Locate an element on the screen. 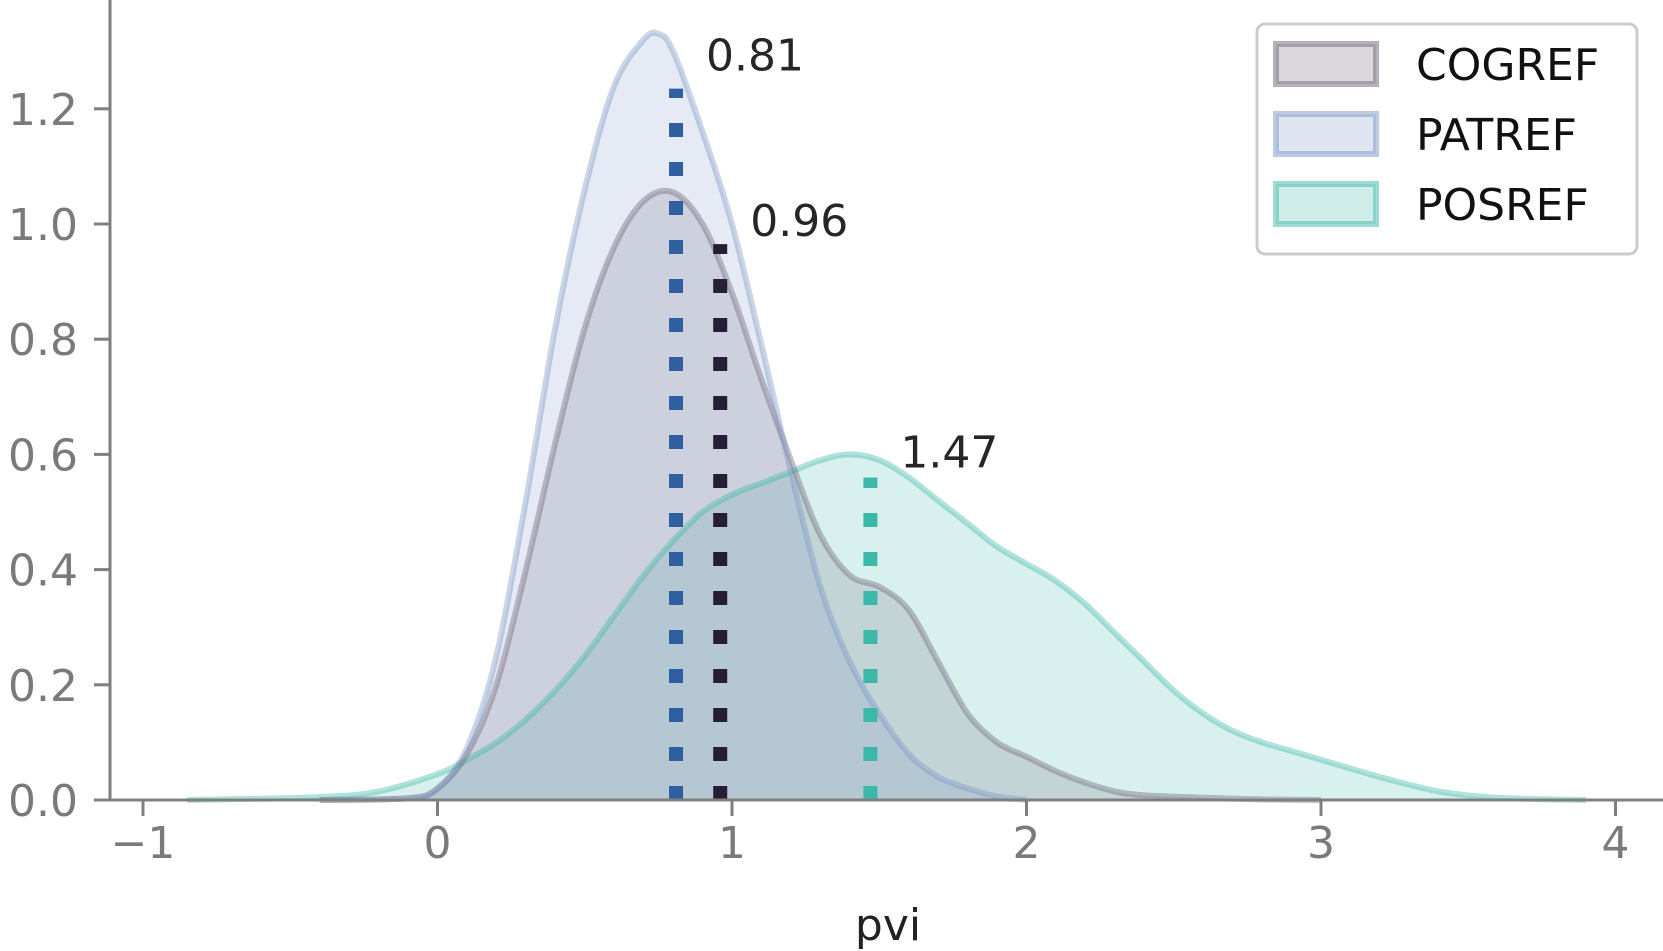  y-tick-label: 0.0 is located at coordinates (43, 801).